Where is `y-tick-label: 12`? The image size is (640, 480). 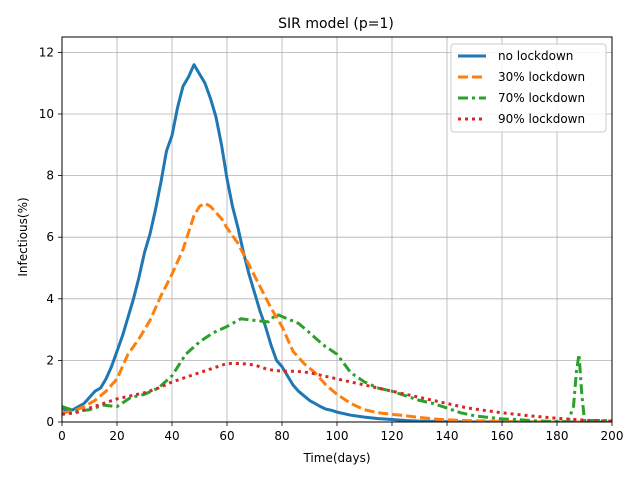
y-tick-label: 12 is located at coordinates (46, 52).